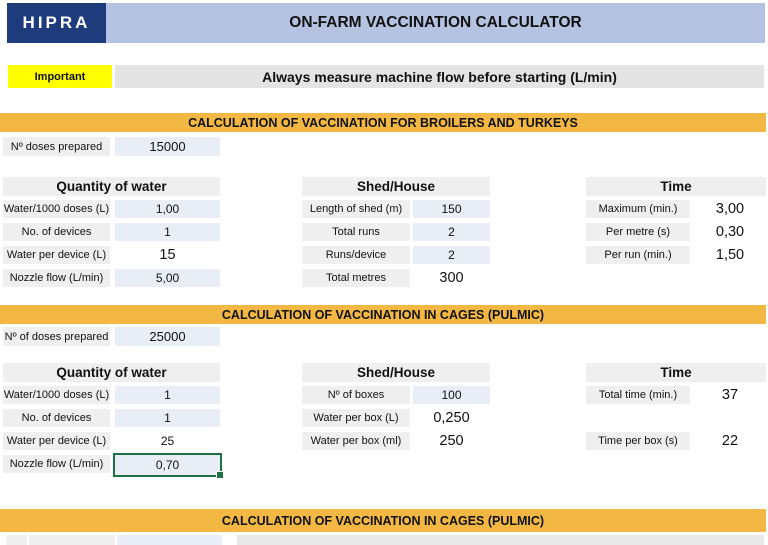  I want to click on cell-nozzle-flow-1: 5,00, so click(167, 278).